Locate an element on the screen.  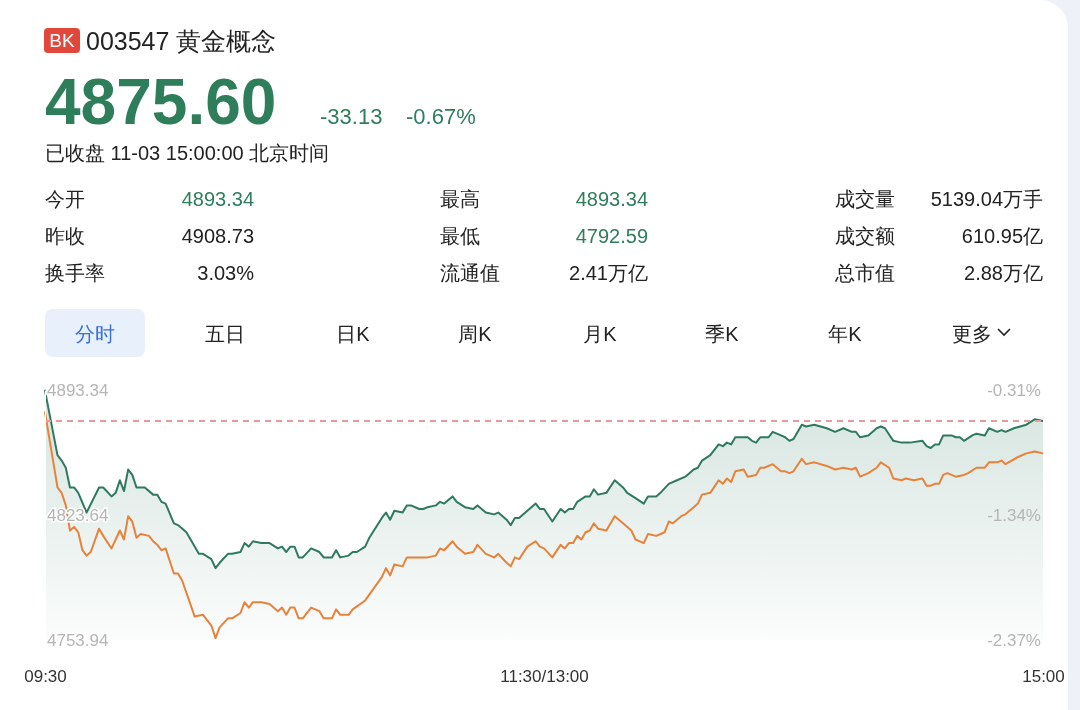
text: 更多 is located at coordinates (972, 334).